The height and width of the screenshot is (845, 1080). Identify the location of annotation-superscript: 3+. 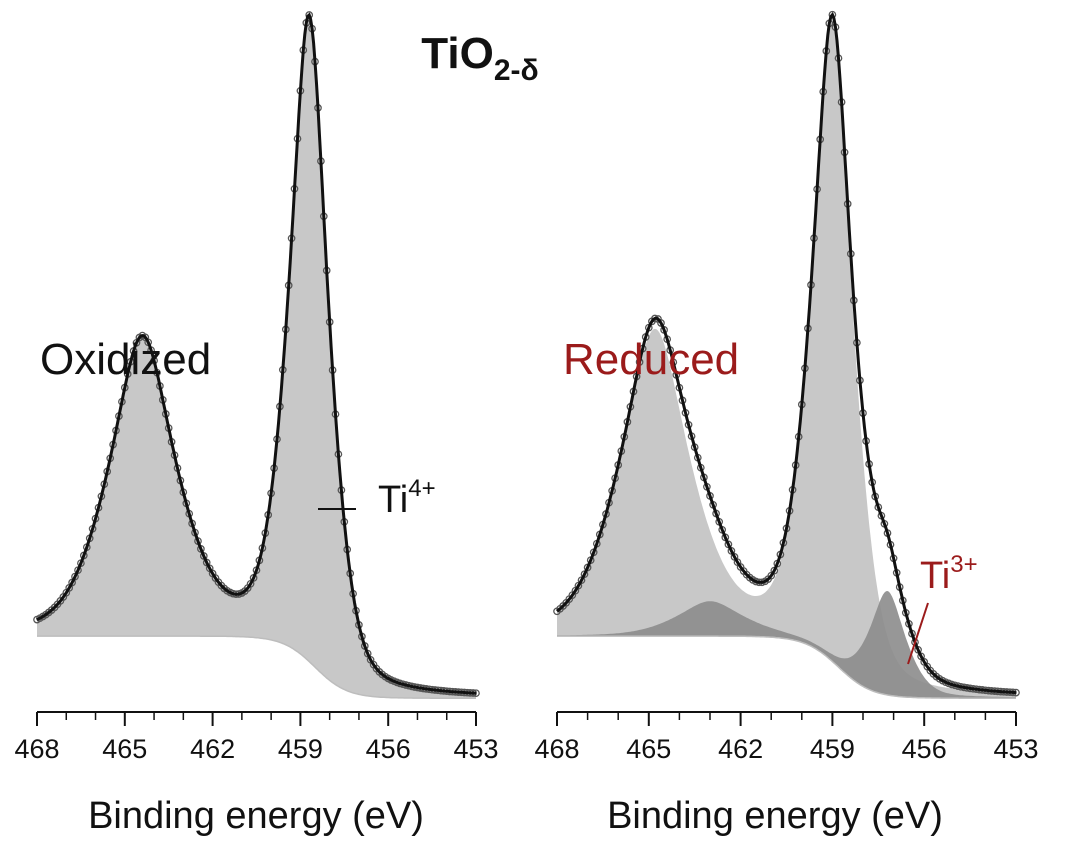
(963, 564).